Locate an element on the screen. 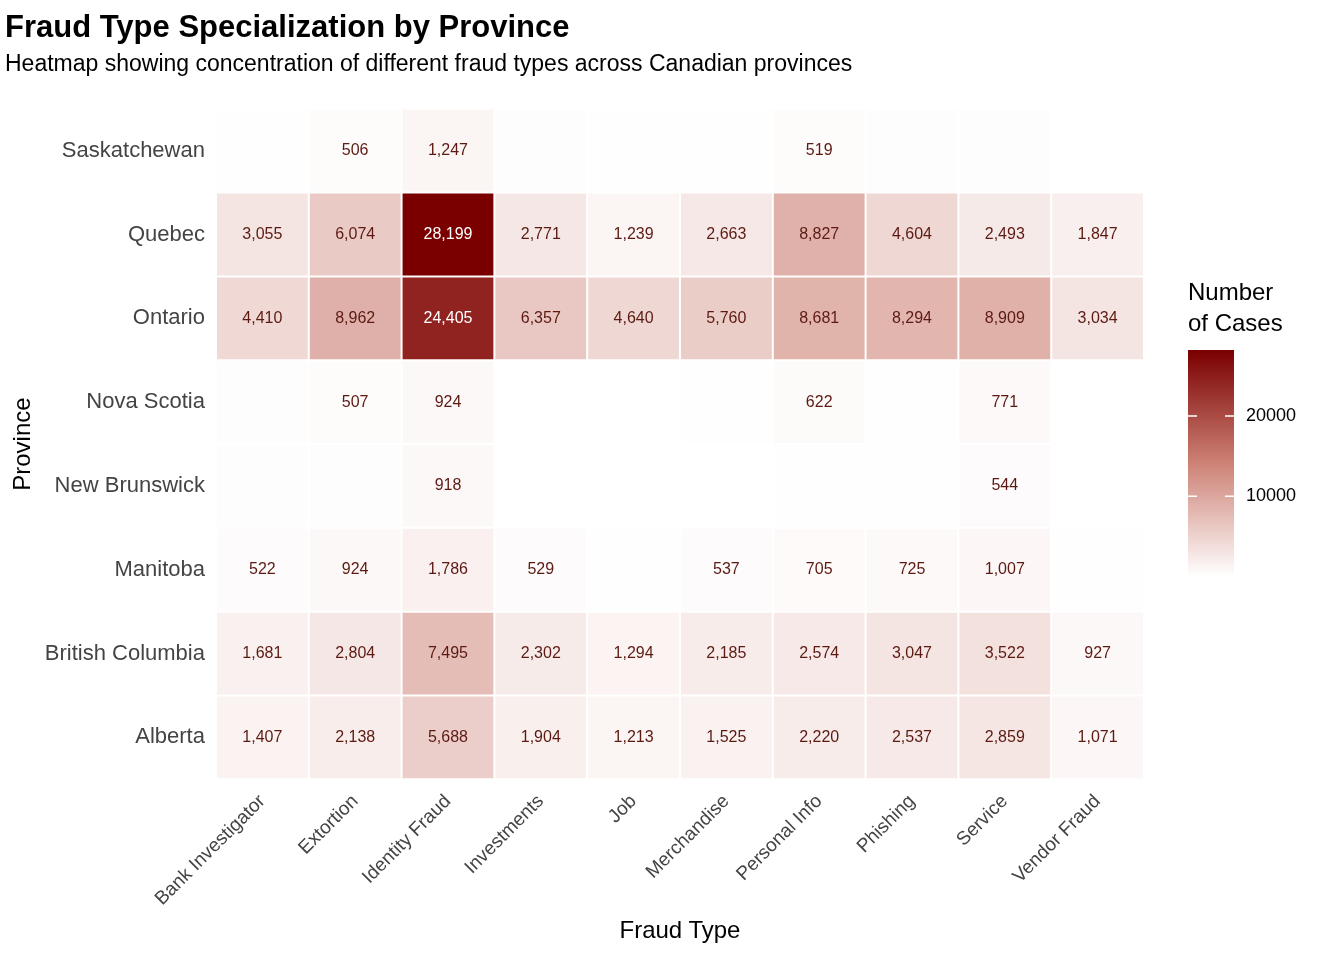 The height and width of the screenshot is (960, 1344). y-tick-label: Nova Scotia is located at coordinates (146, 401).